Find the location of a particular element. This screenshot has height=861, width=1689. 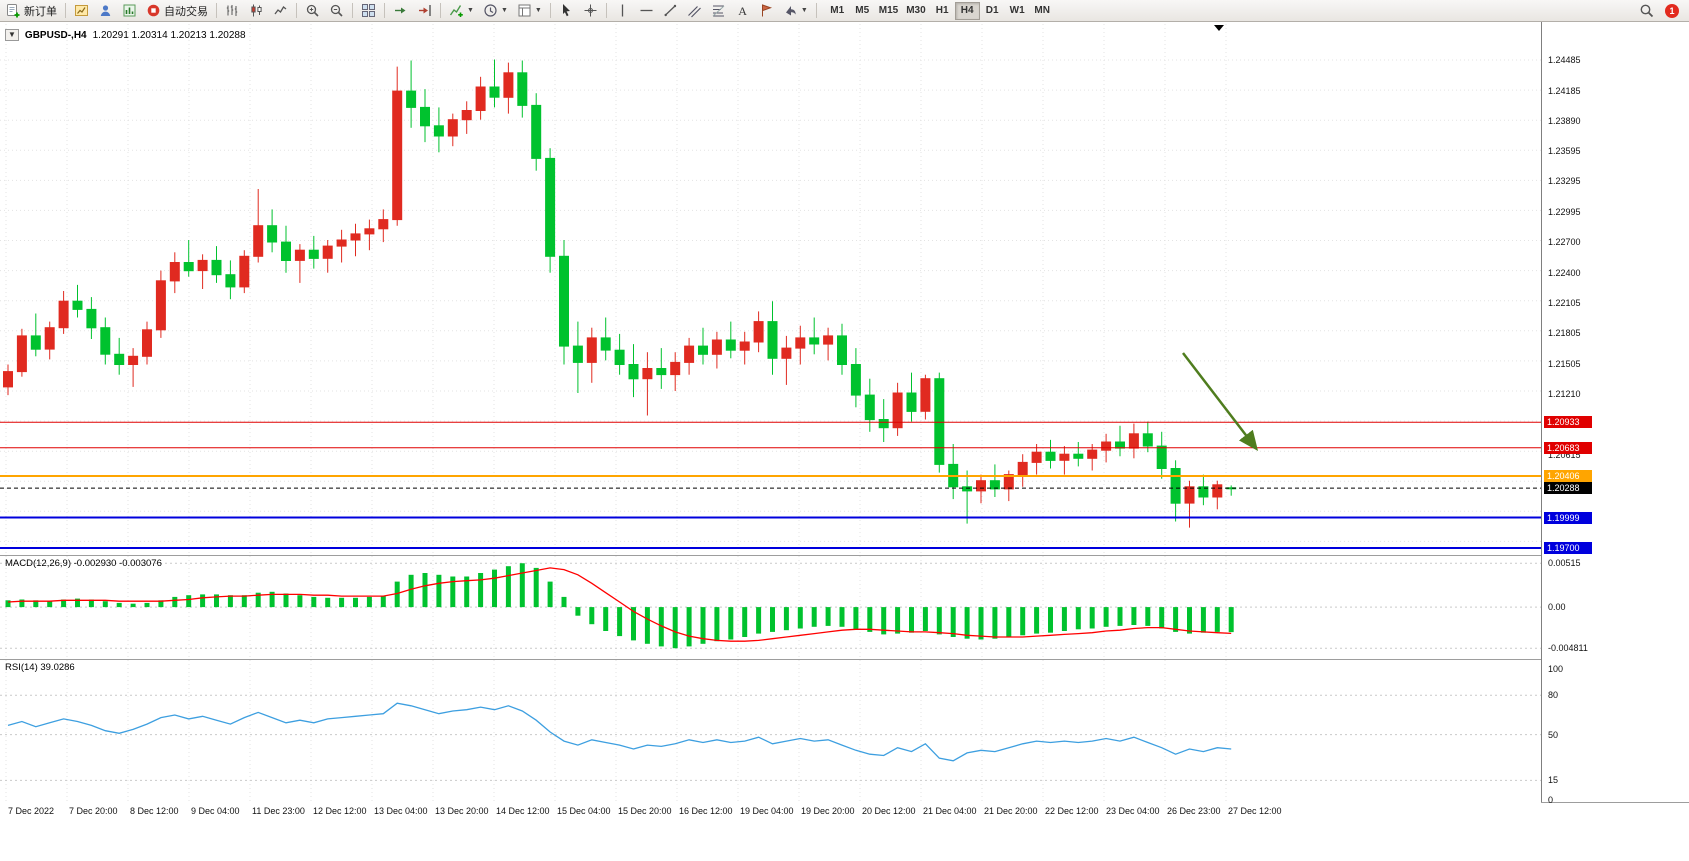

arrows-button: ▼ is located at coordinates (795, 11).